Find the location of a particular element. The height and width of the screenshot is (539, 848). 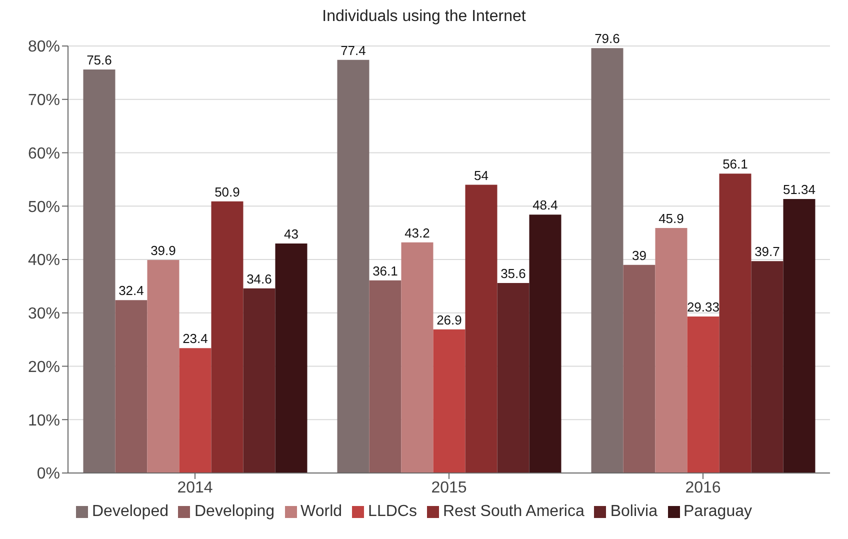

y-tick-label: 20% is located at coordinates (44, 367).